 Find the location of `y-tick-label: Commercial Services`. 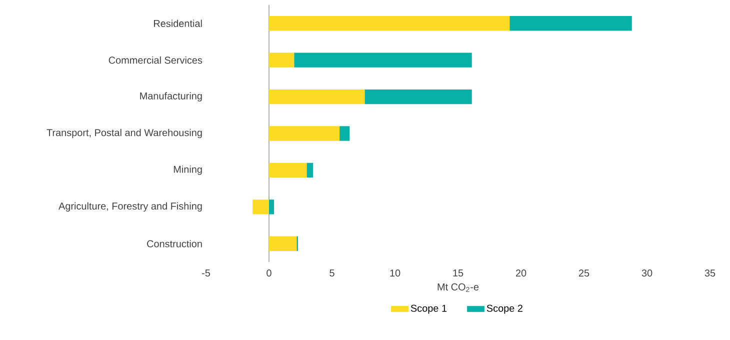

y-tick-label: Commercial Services is located at coordinates (155, 60).